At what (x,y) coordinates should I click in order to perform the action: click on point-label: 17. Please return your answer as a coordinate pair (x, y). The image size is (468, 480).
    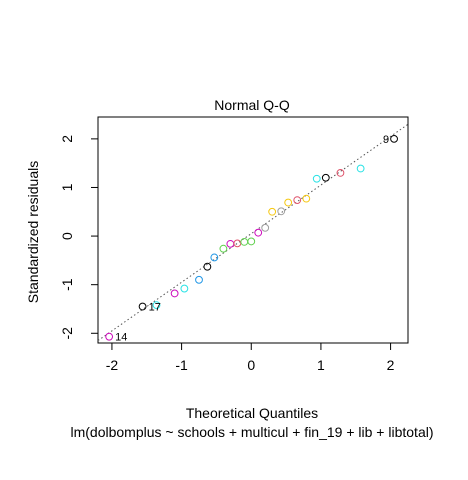
    Looking at the image, I should click on (155, 308).